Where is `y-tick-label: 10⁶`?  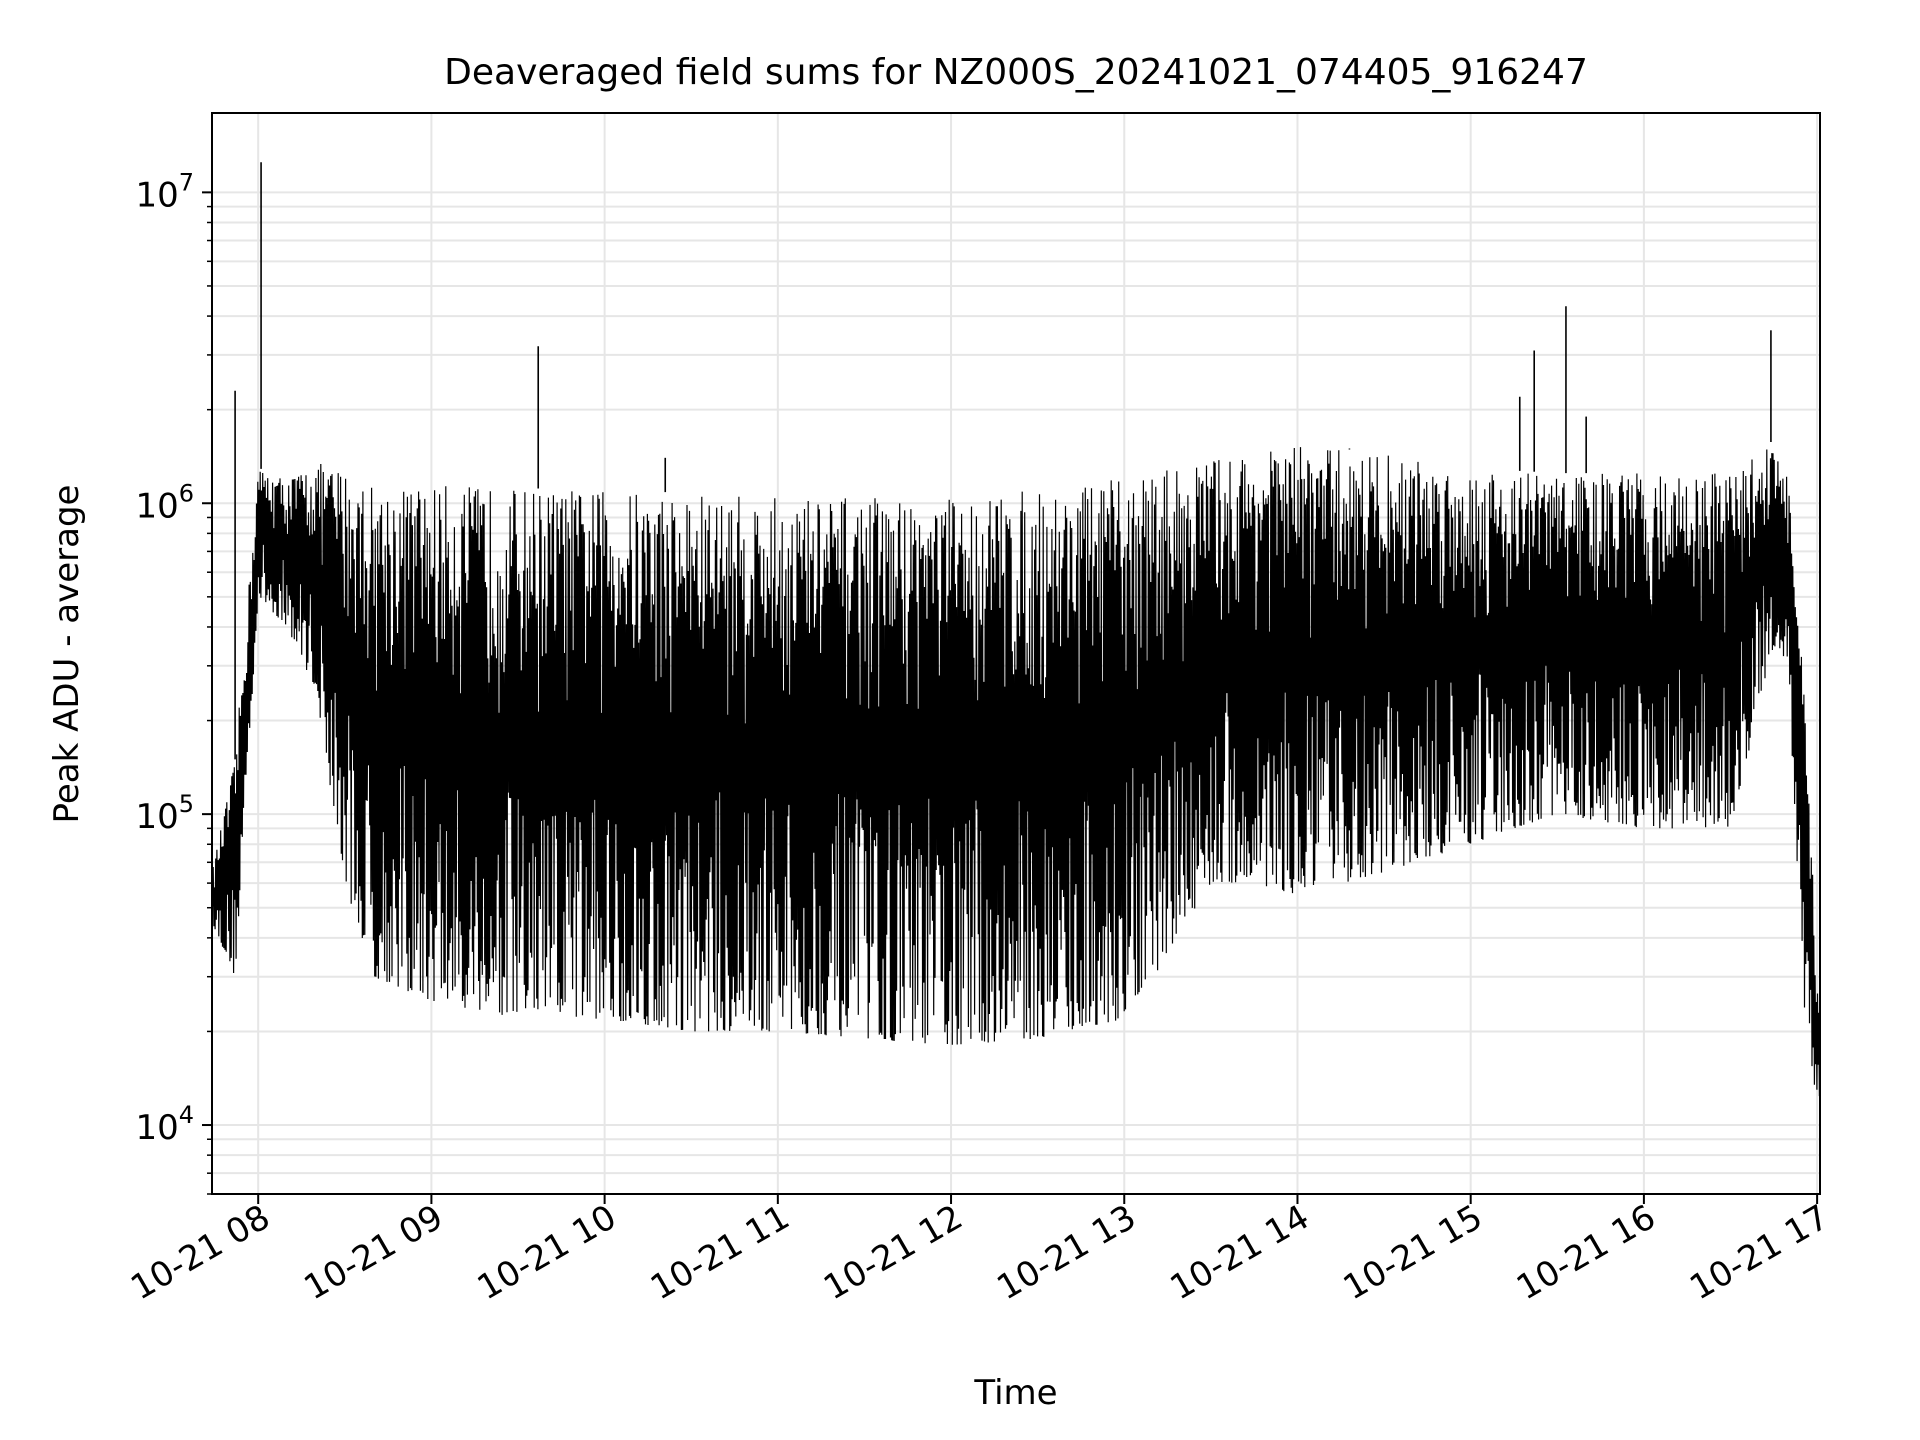
y-tick-label: 10⁶ is located at coordinates (164, 502).